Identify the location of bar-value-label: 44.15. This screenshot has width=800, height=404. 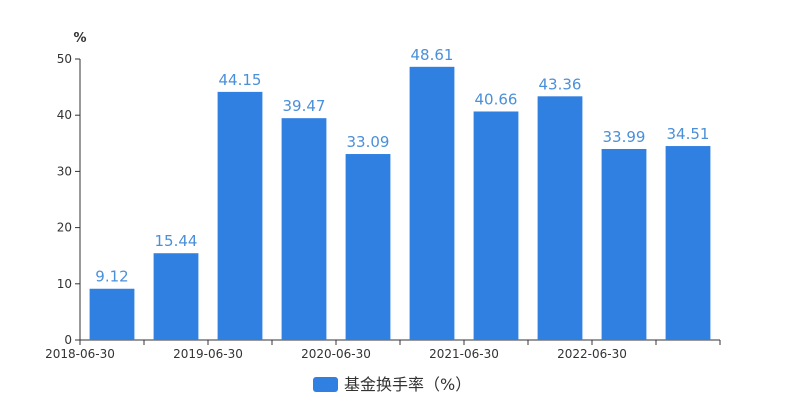
(240, 80).